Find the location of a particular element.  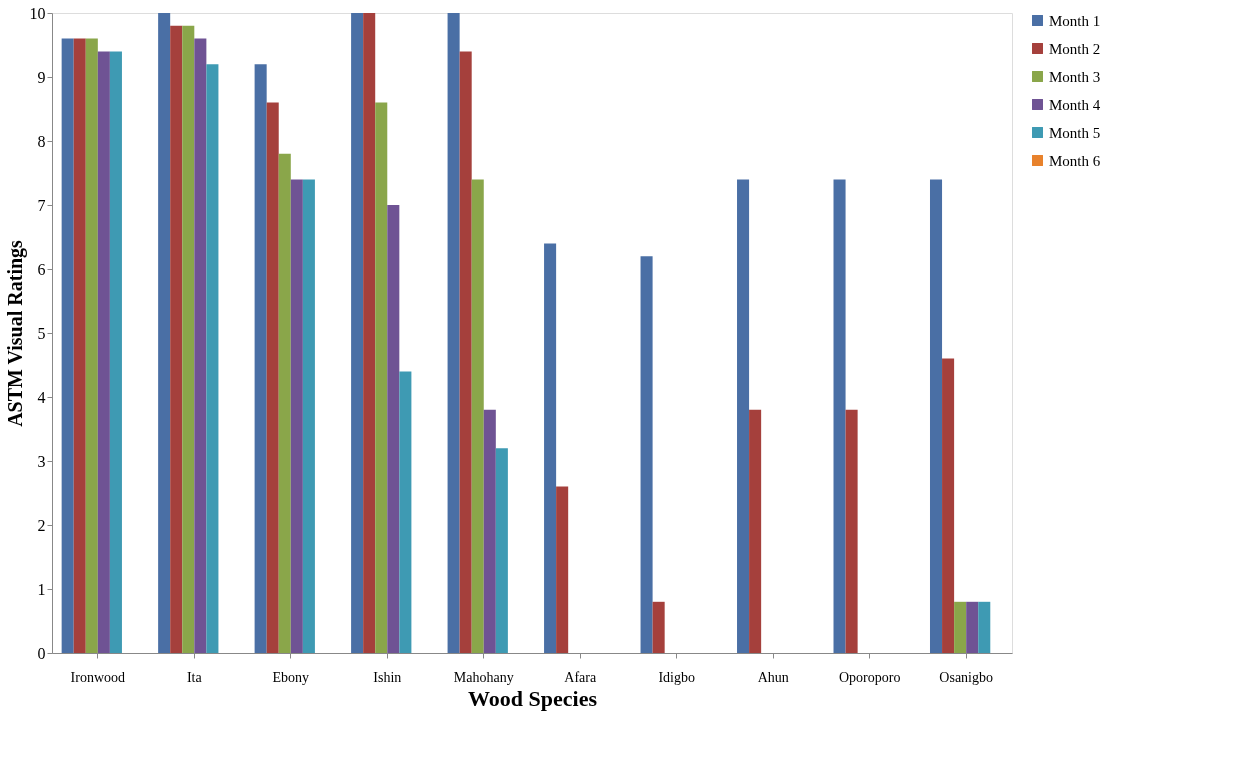

y-axis-title: ASTM Visual Ratings is located at coordinates (15, 333).